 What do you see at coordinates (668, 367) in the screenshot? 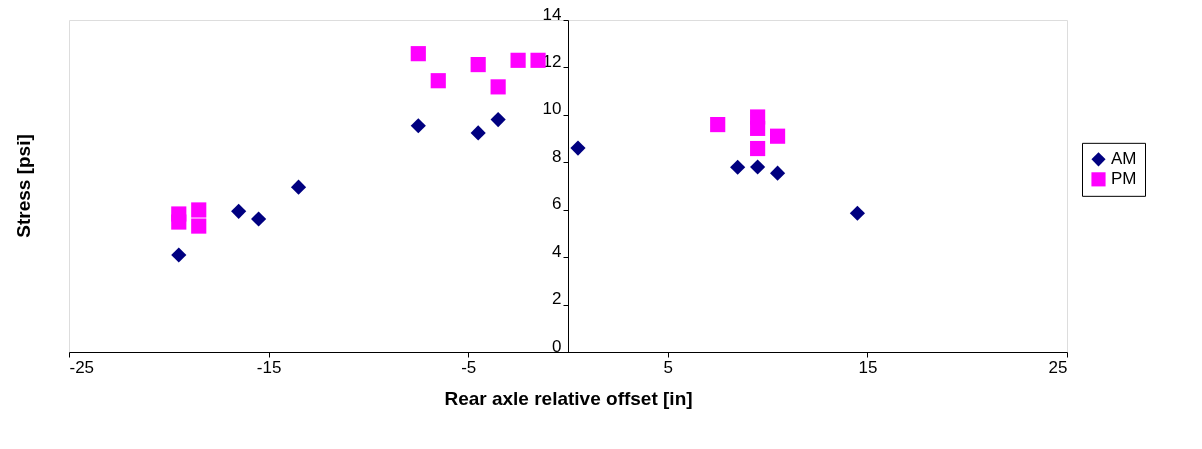
I see `x-tick-label: 5` at bounding box center [668, 367].